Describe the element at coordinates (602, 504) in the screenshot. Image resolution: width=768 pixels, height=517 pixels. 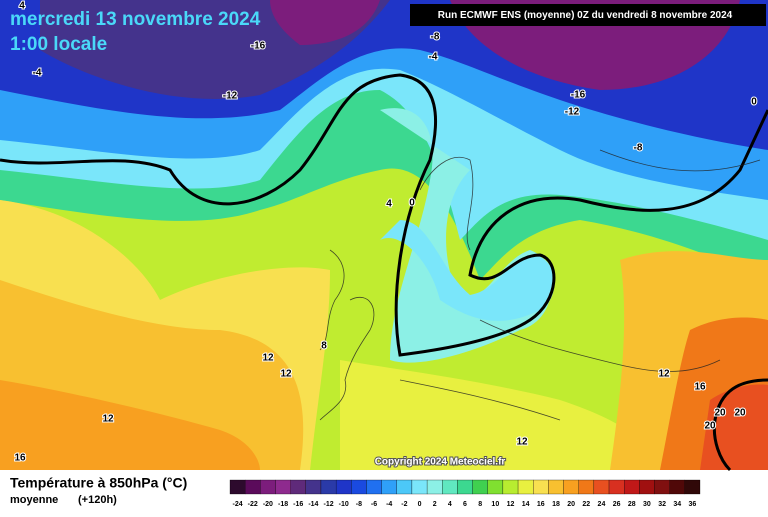
I see `legend-tick-label: 24` at that location.